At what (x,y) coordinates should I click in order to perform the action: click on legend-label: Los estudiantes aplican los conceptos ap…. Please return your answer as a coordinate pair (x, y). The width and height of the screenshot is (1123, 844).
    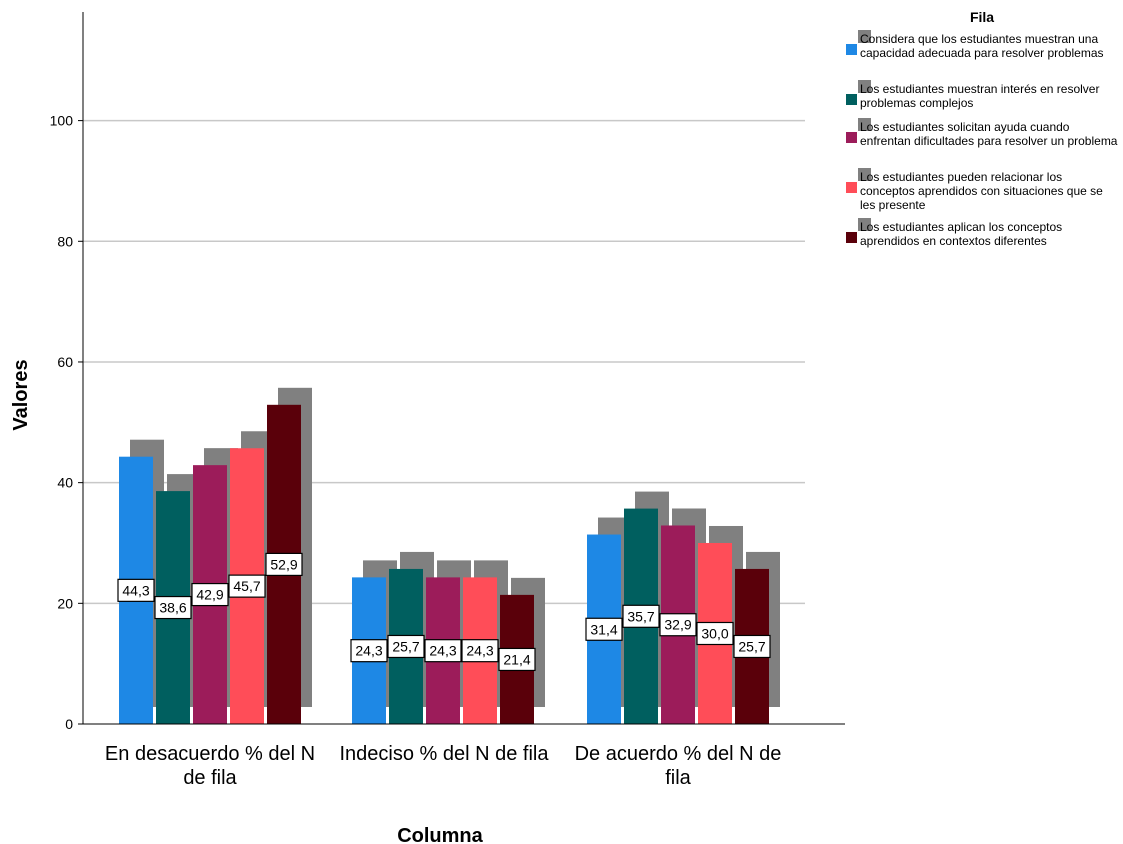
    Looking at the image, I should click on (961, 234).